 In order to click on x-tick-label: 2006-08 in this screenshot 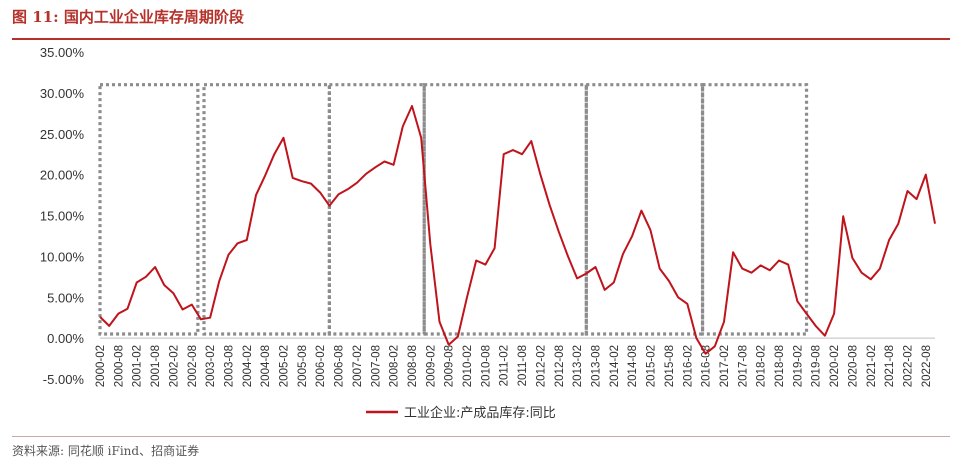, I will do `click(340, 366)`.